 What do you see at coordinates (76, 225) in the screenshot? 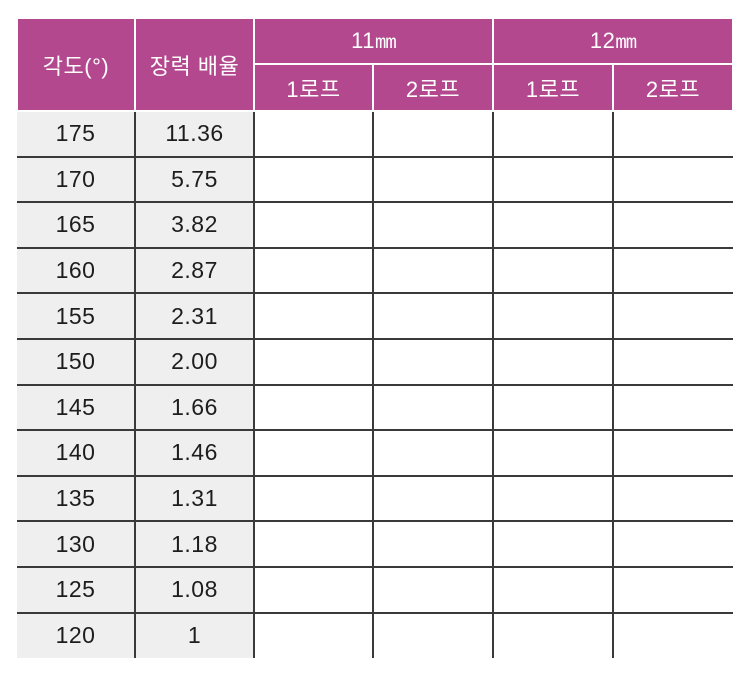
I see `angle-cell: 165` at bounding box center [76, 225].